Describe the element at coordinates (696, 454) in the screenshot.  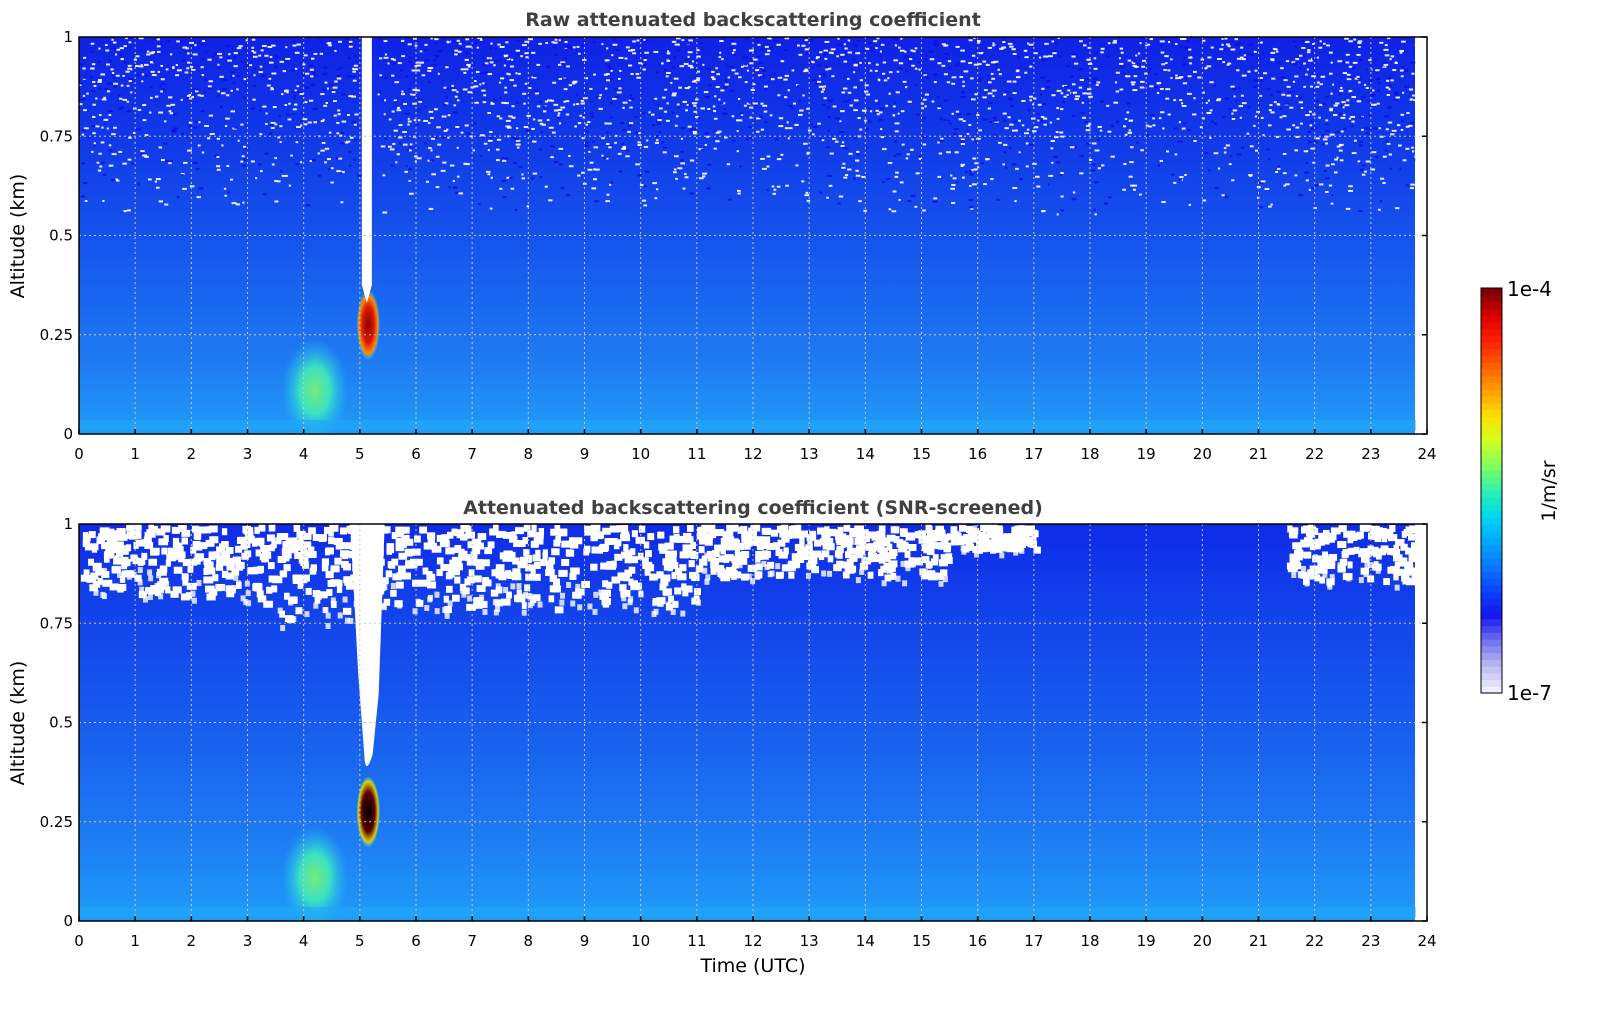
I see `x-tick-label: 11` at that location.